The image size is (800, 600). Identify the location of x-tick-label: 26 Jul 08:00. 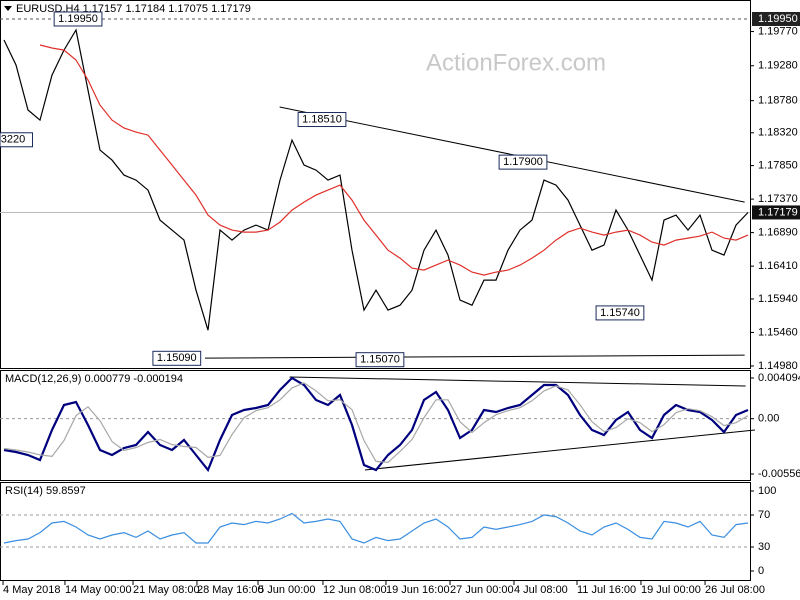
(735, 590).